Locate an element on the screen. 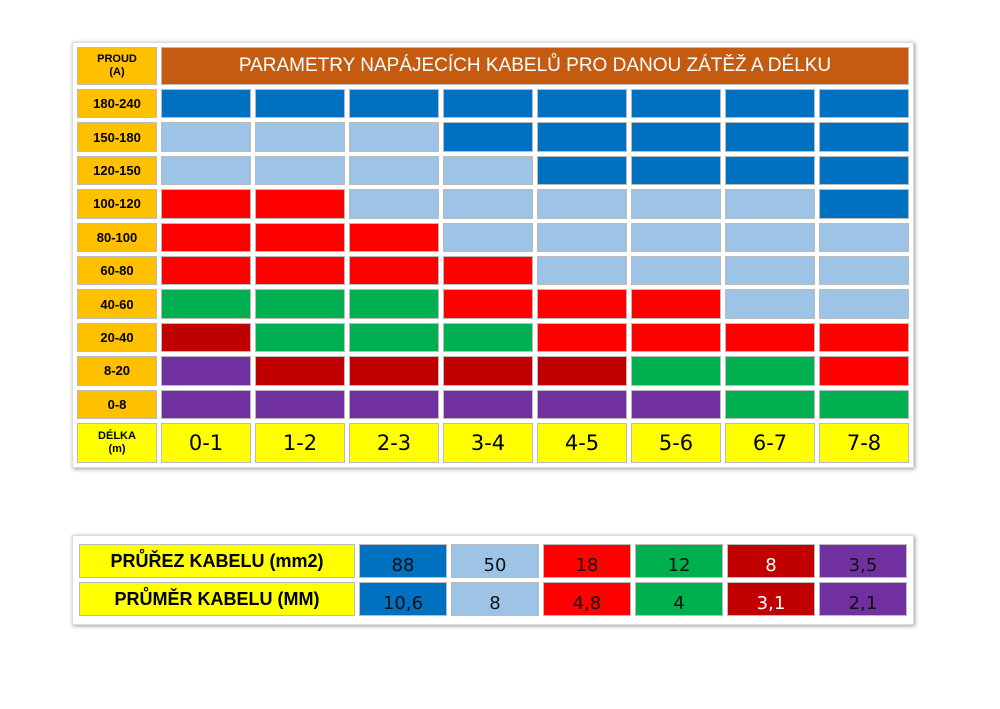  length-label: 0-1 is located at coordinates (206, 442).